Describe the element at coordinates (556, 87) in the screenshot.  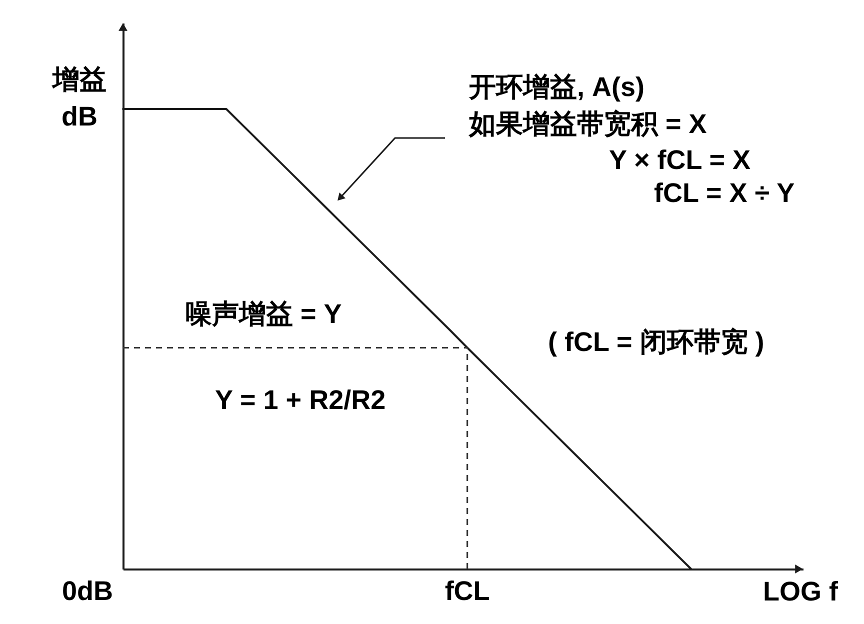
I see `text: 开环增益, A(s)` at that location.